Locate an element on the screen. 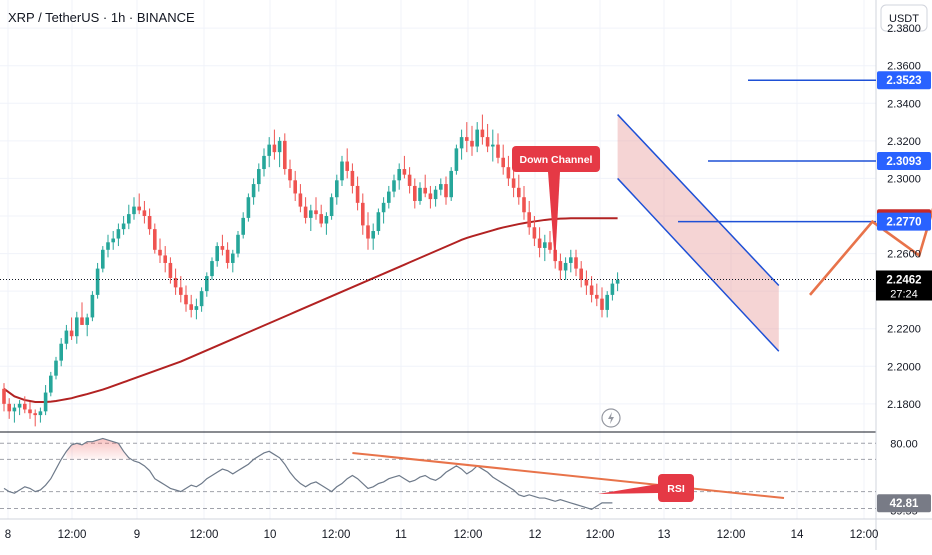 Image resolution: width=932 pixels, height=555 pixels. rsi-line is located at coordinates (308, 473).